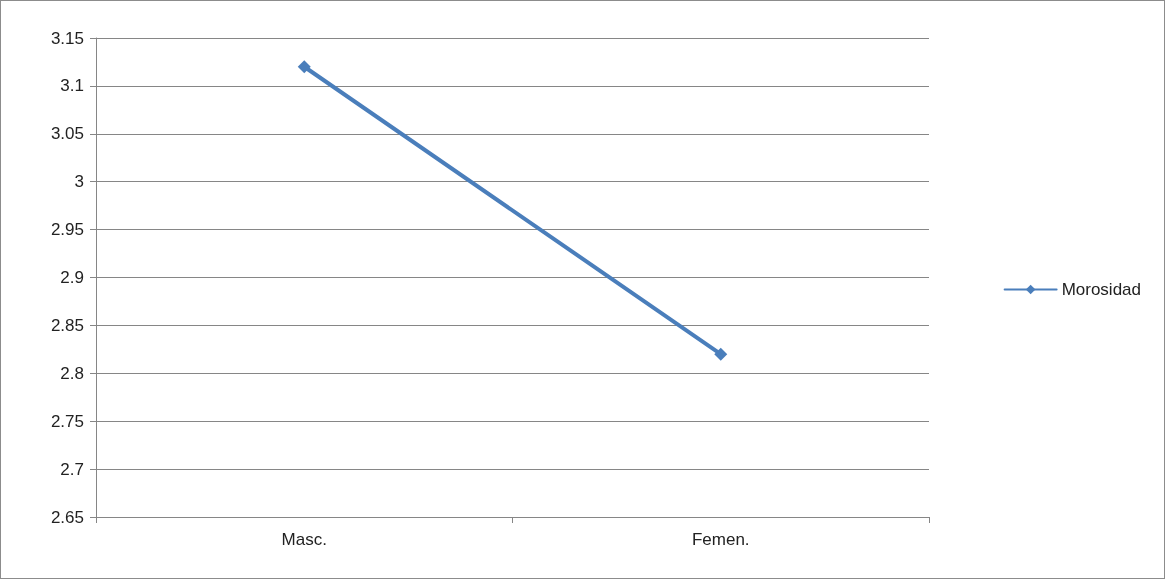  Describe the element at coordinates (72, 277) in the screenshot. I see `y-tick-label: 2.9` at that location.